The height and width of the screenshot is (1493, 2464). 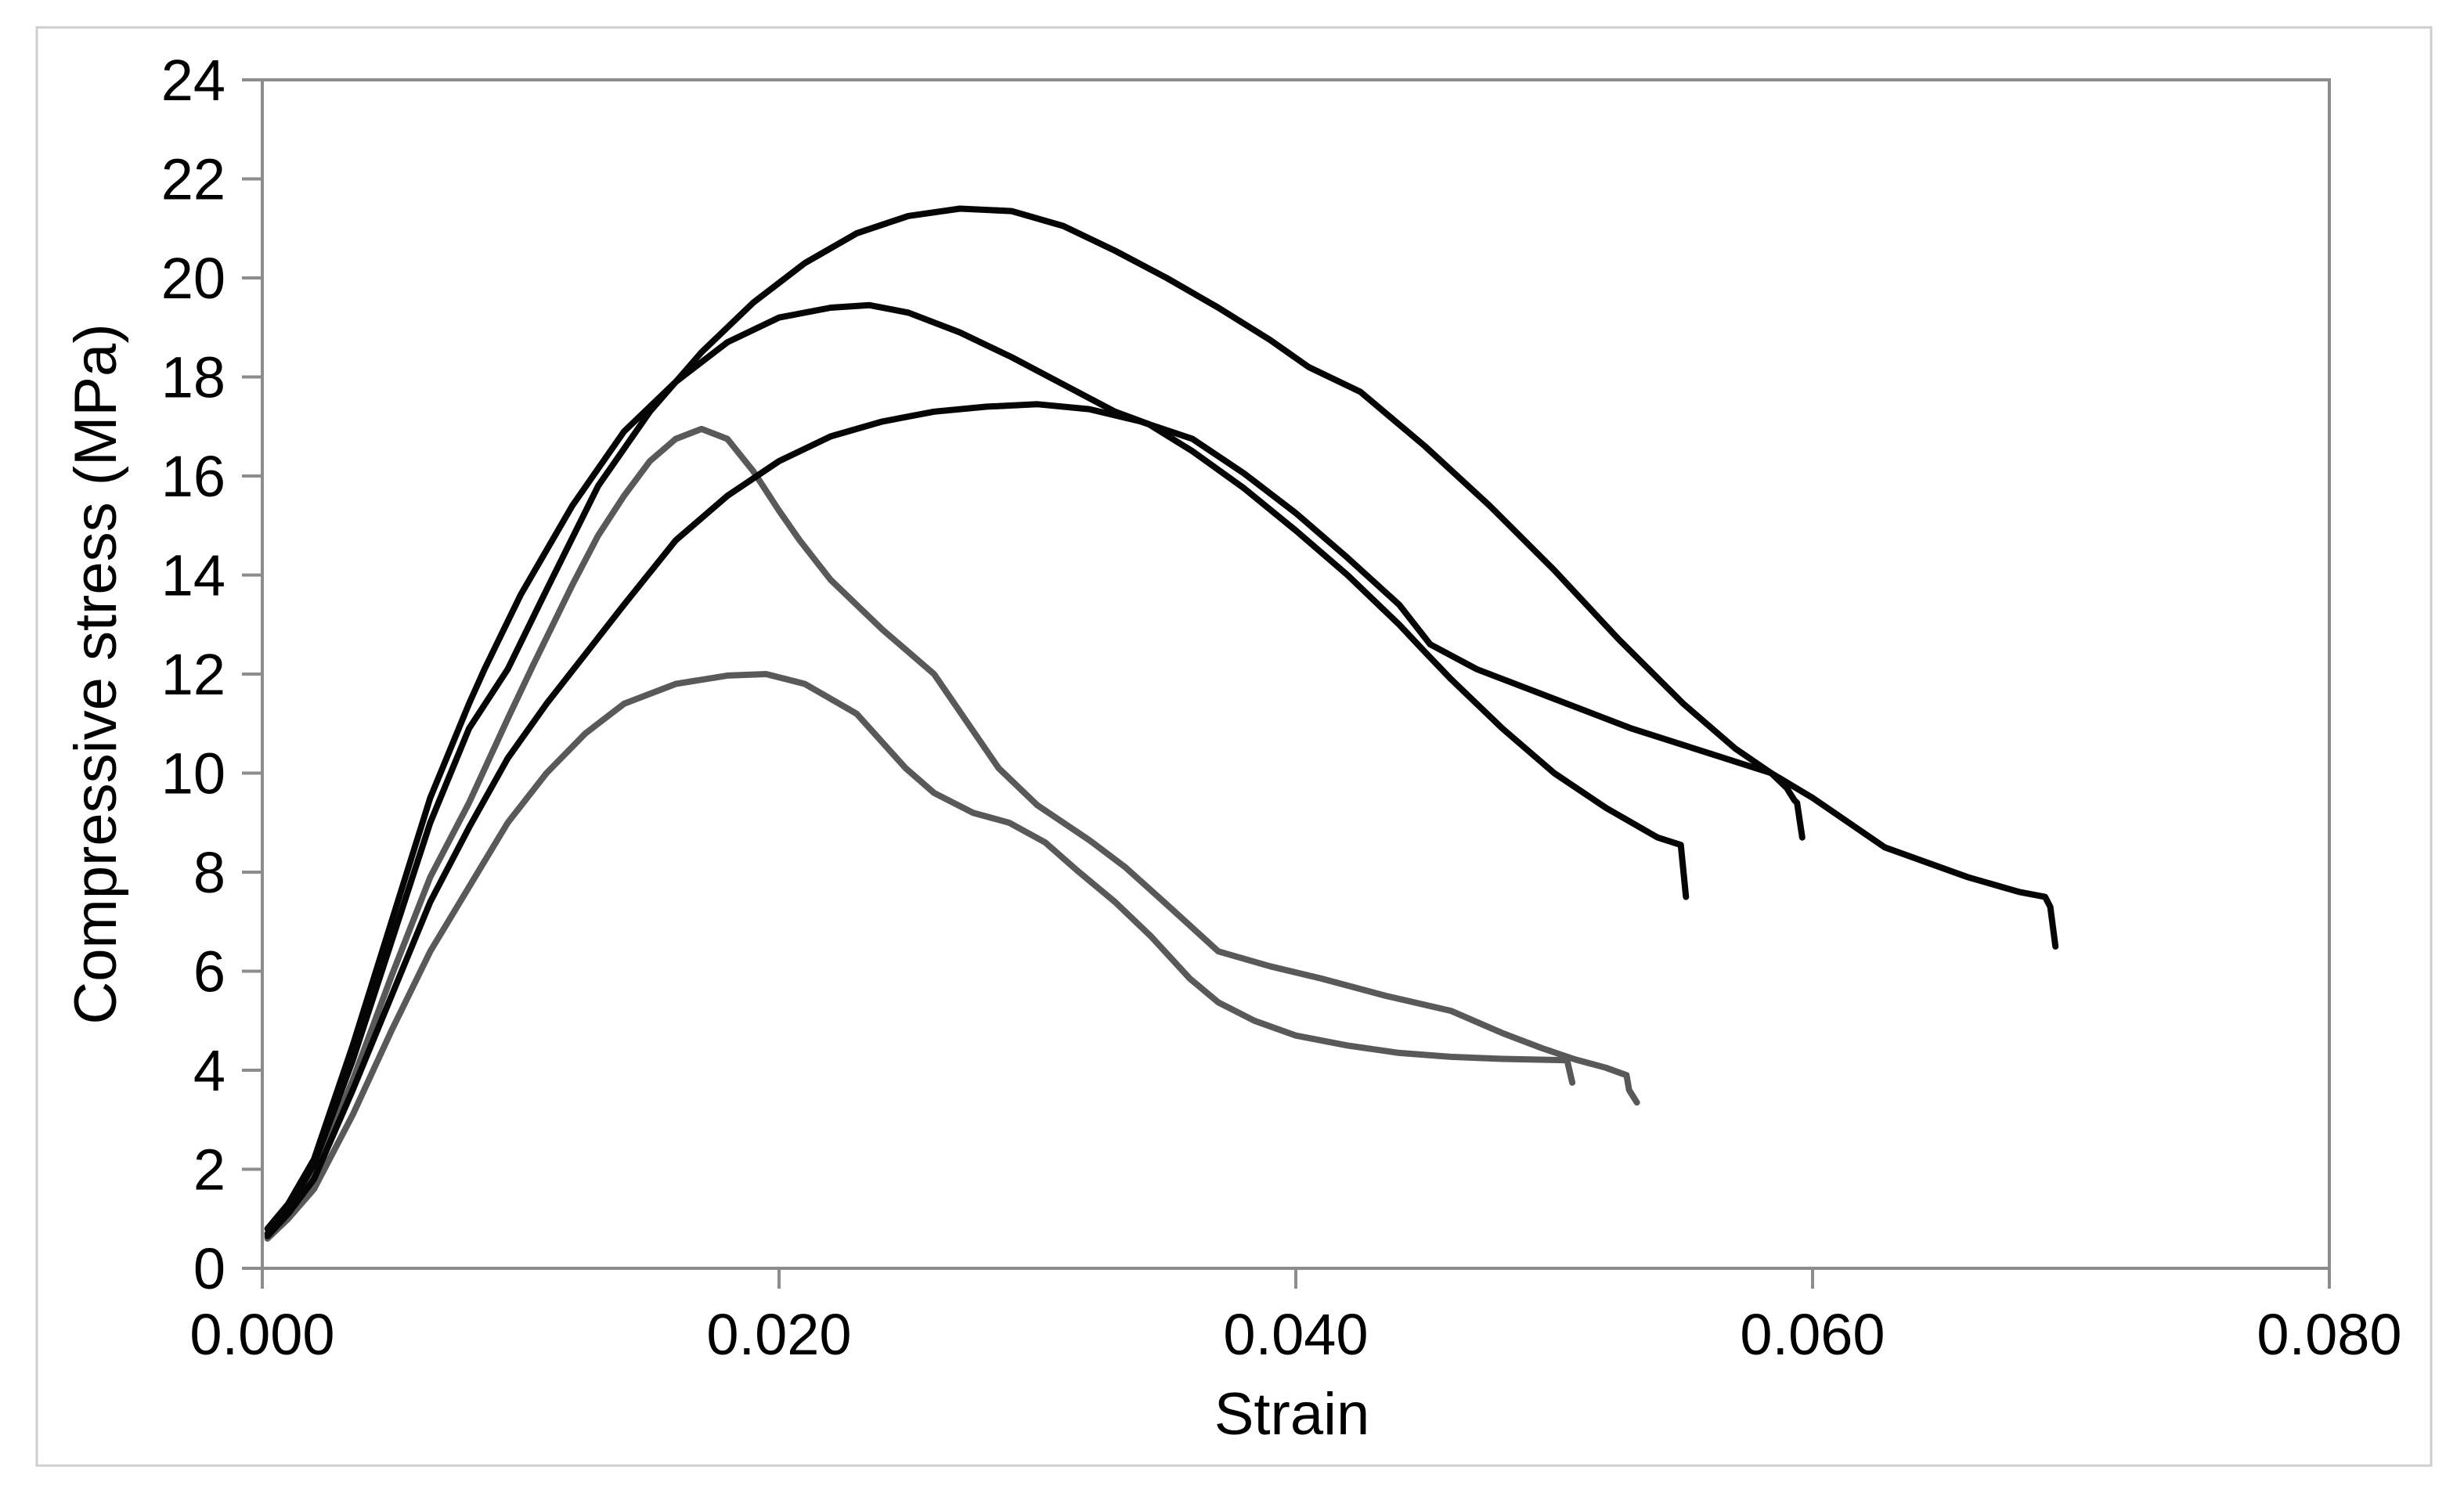 What do you see at coordinates (193, 378) in the screenshot?
I see `y-tick-label: 18` at bounding box center [193, 378].